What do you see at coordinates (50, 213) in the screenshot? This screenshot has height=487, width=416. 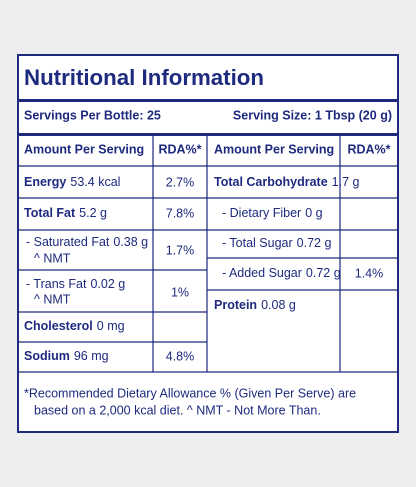 I see `nutrient-name: Total Fat` at bounding box center [50, 213].